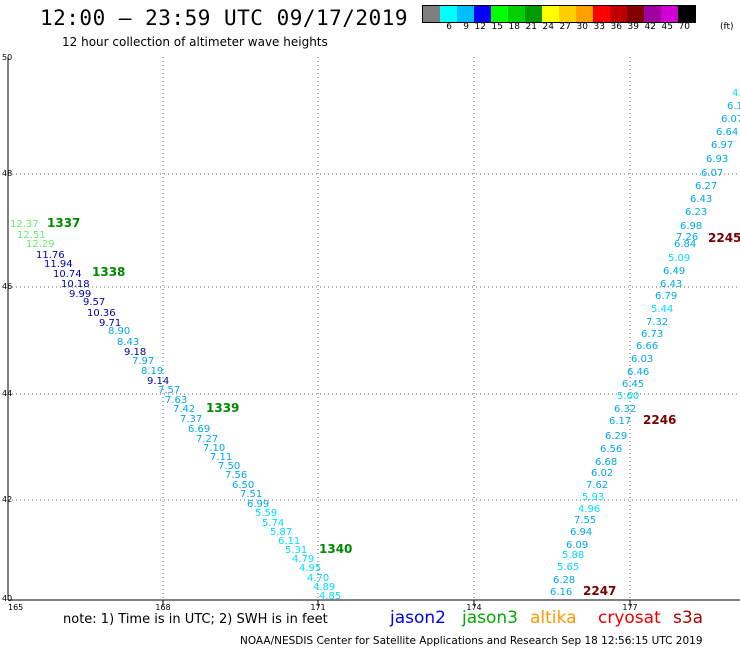 This screenshot has width=740, height=650. What do you see at coordinates (685, 244) in the screenshot?
I see `wave-height-value: 6.84` at bounding box center [685, 244].